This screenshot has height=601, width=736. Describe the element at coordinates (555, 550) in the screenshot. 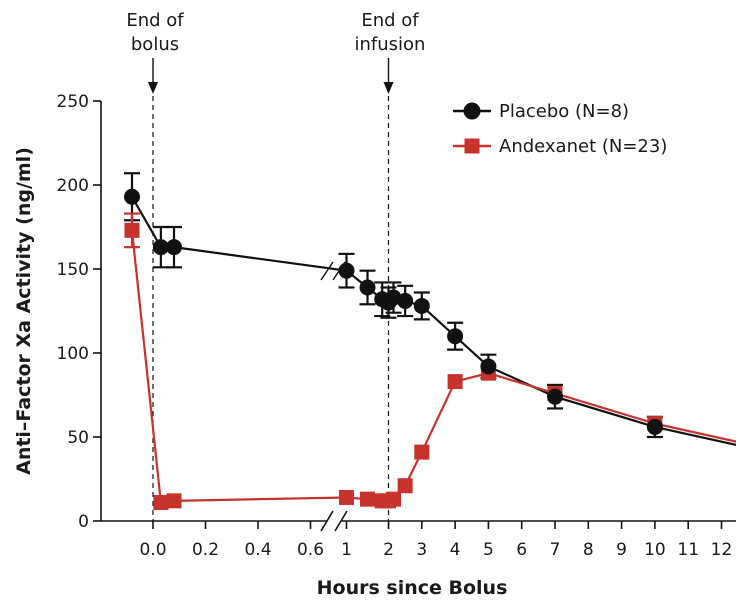

I see `x-tick-label: 7` at that location.